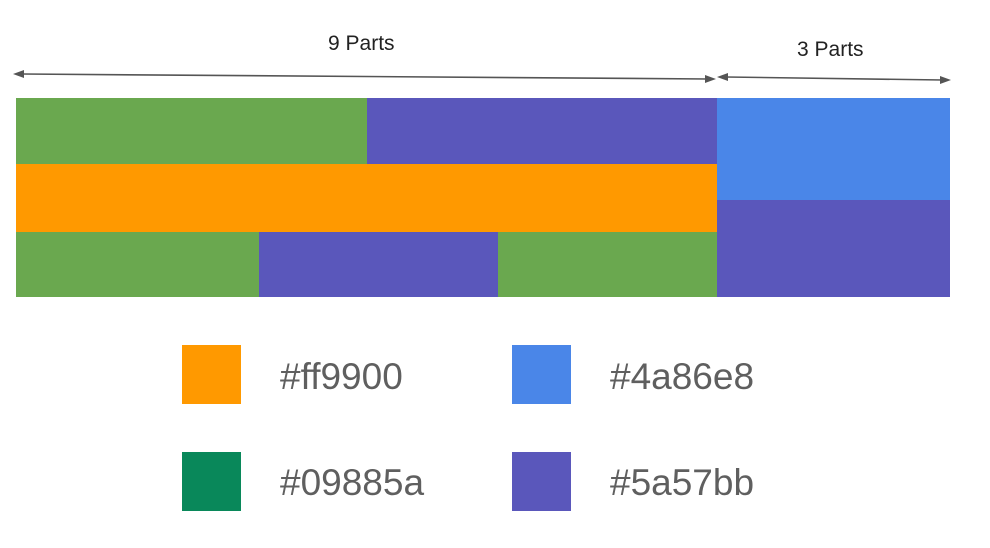  Describe the element at coordinates (541, 374) in the screenshot. I see `legend-swatch-blue` at that location.